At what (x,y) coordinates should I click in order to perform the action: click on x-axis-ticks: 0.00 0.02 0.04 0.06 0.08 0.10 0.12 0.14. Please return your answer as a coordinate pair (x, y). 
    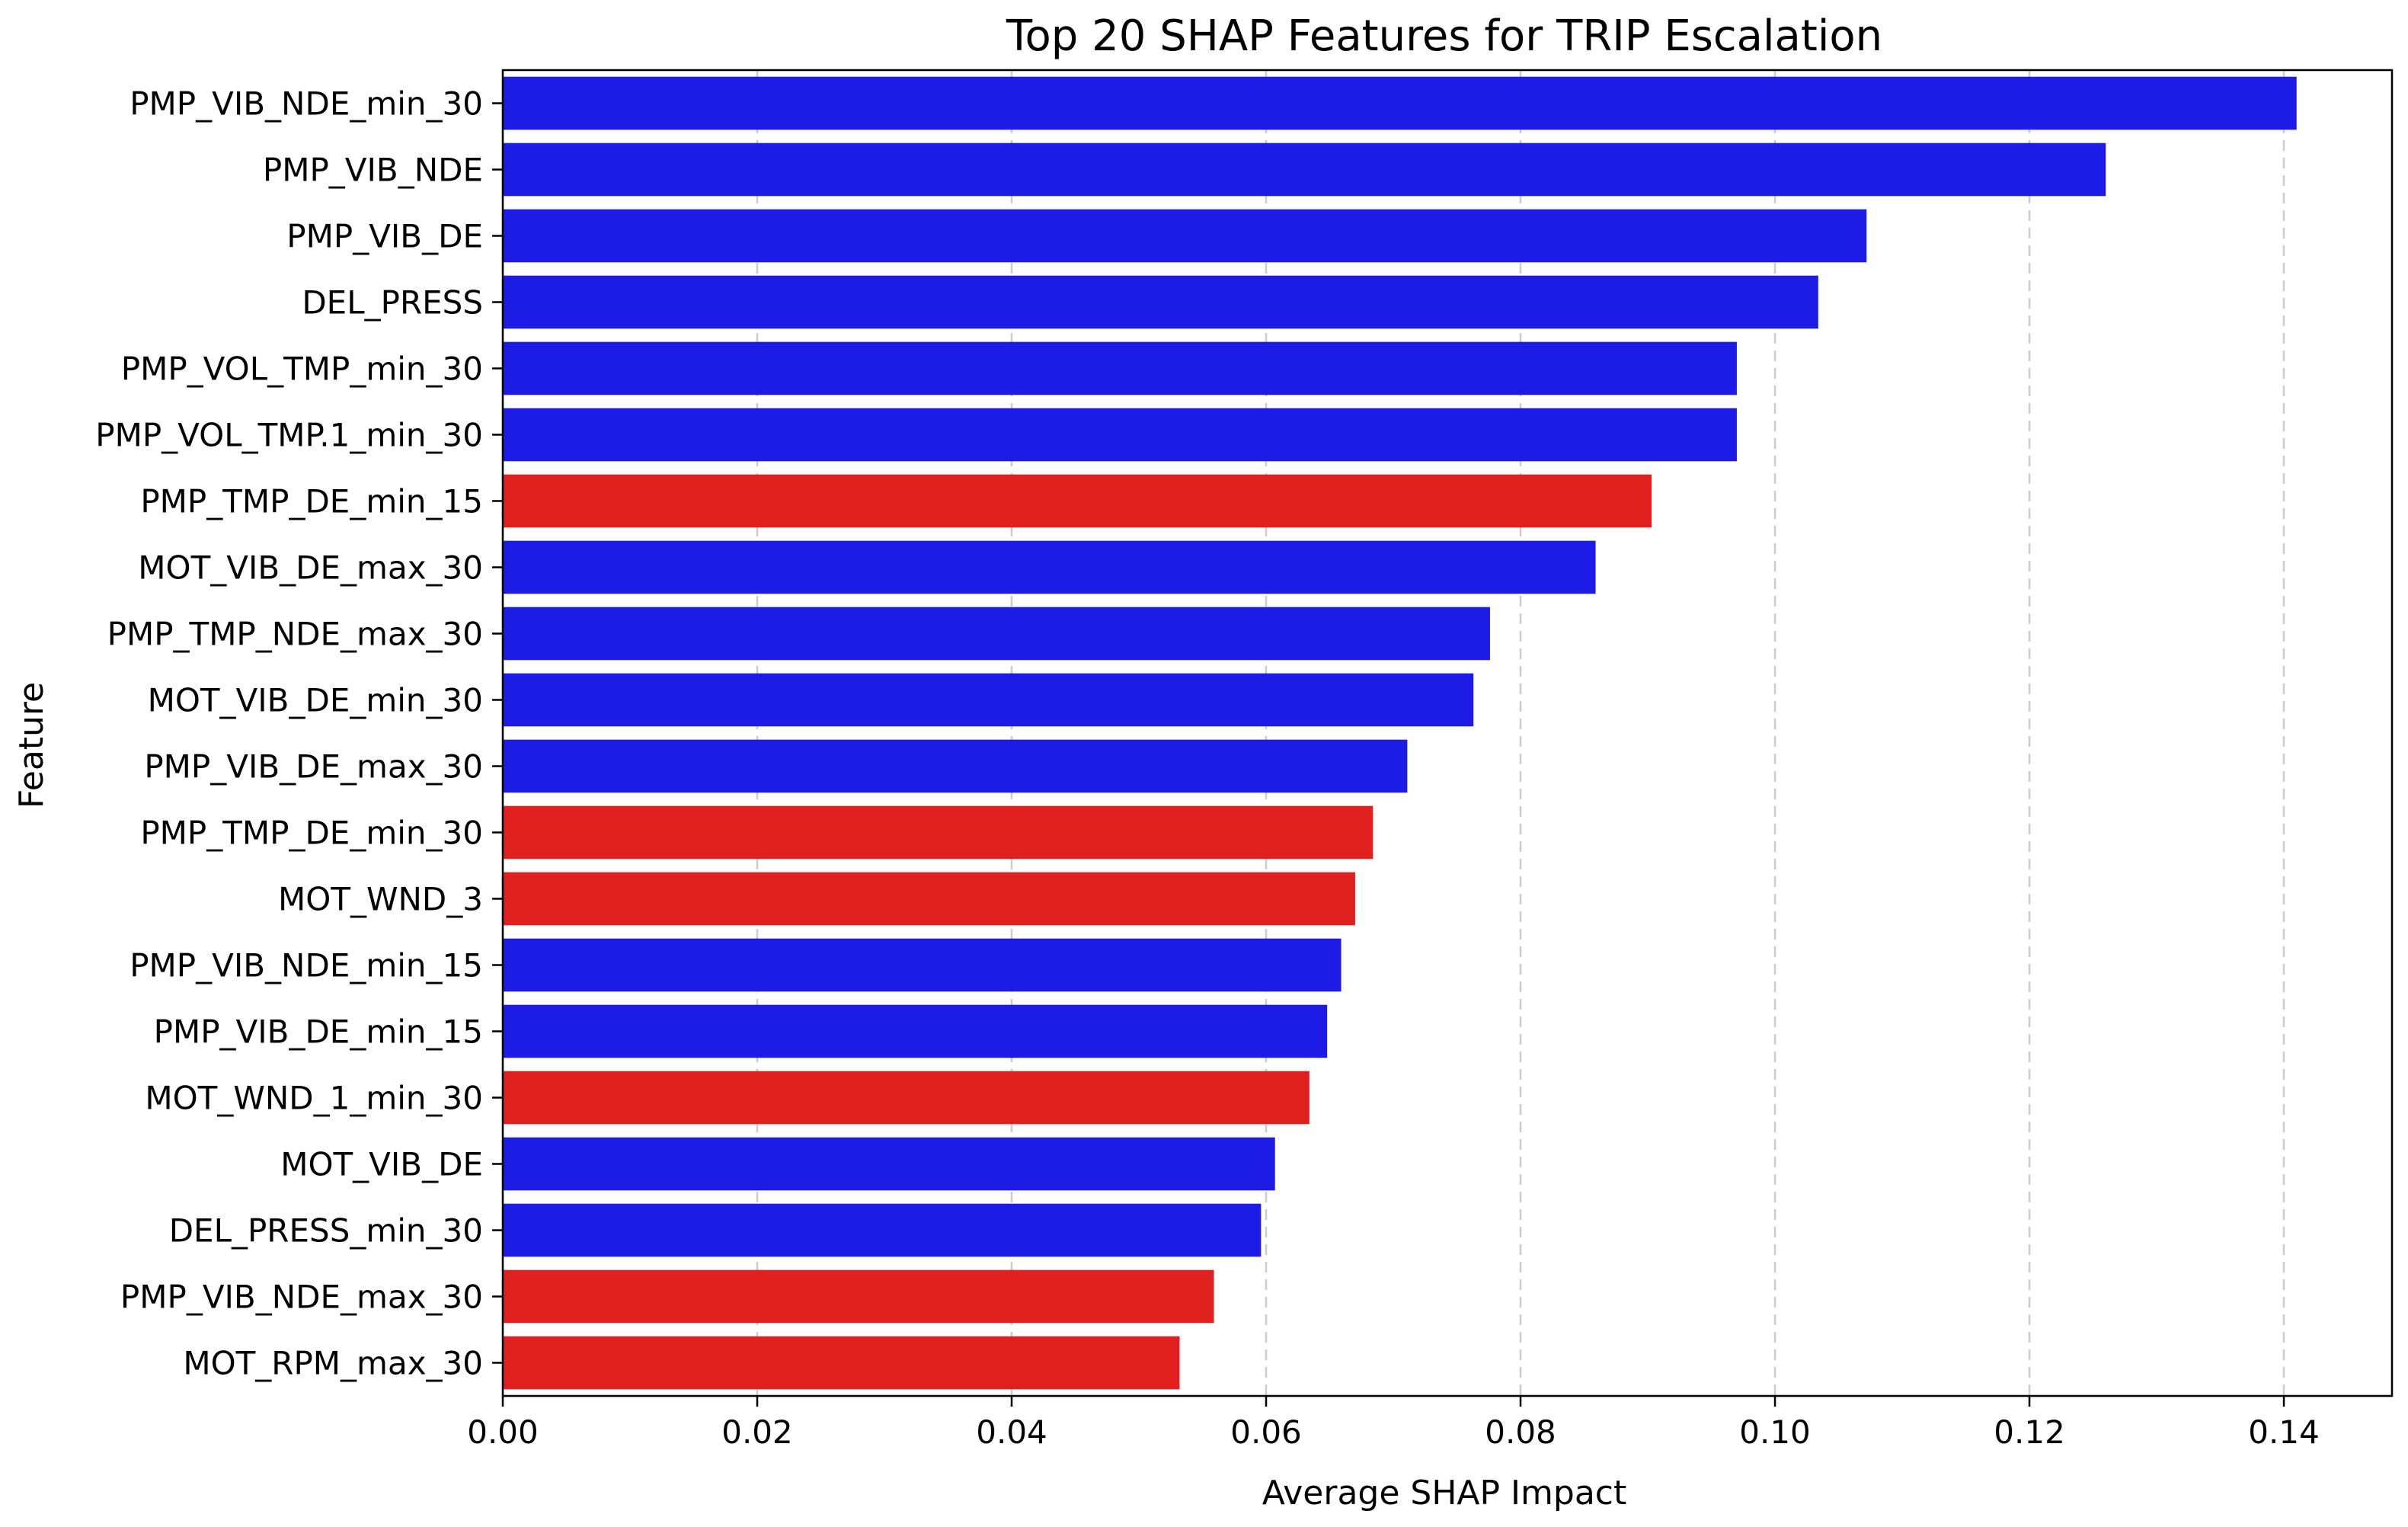
    Looking at the image, I should click on (1393, 1423).